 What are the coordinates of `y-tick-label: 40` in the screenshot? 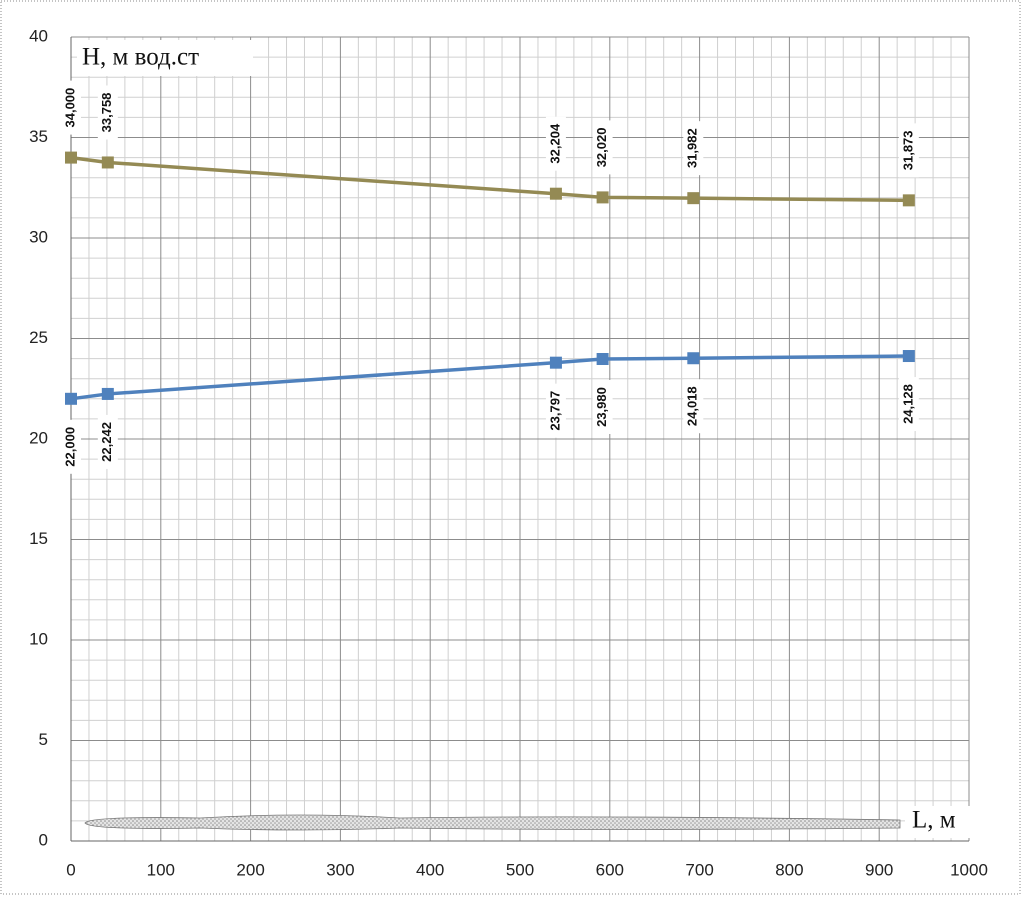 It's located at (38, 35).